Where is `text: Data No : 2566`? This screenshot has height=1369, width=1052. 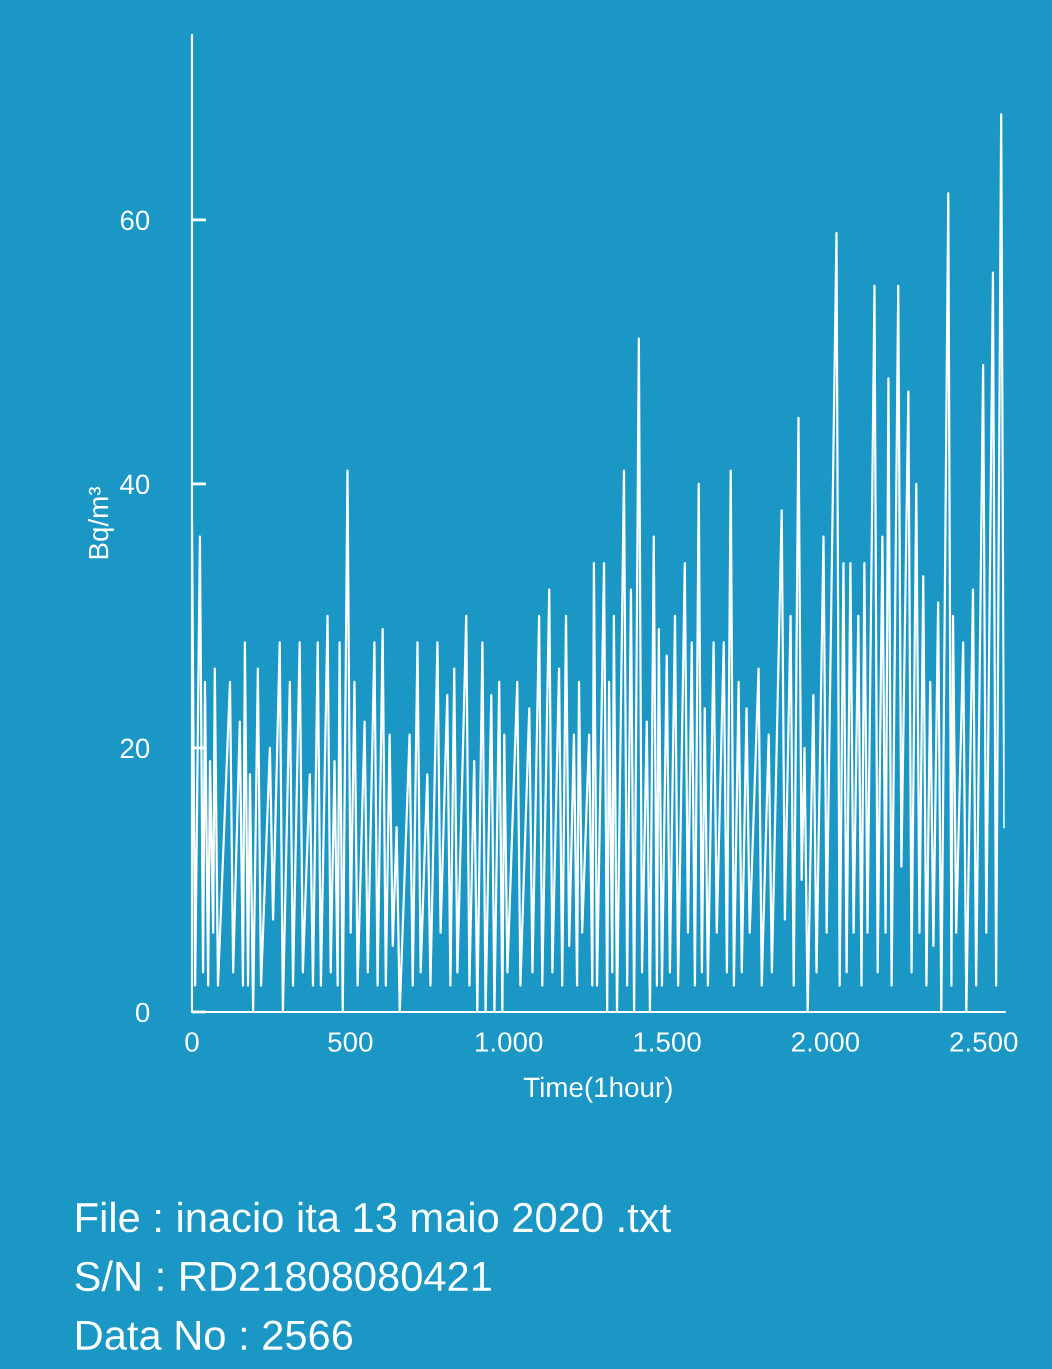 text: Data No : 2566 is located at coordinates (215, 1335).